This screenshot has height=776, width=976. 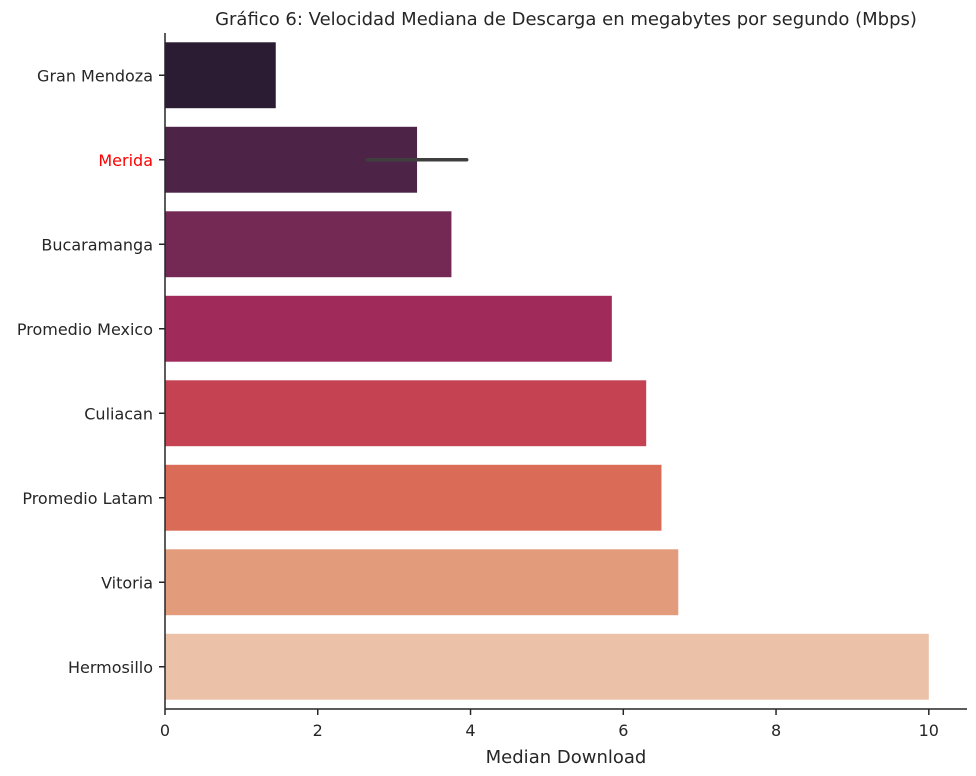 What do you see at coordinates (623, 730) in the screenshot?
I see `x-tick-label: 6` at bounding box center [623, 730].